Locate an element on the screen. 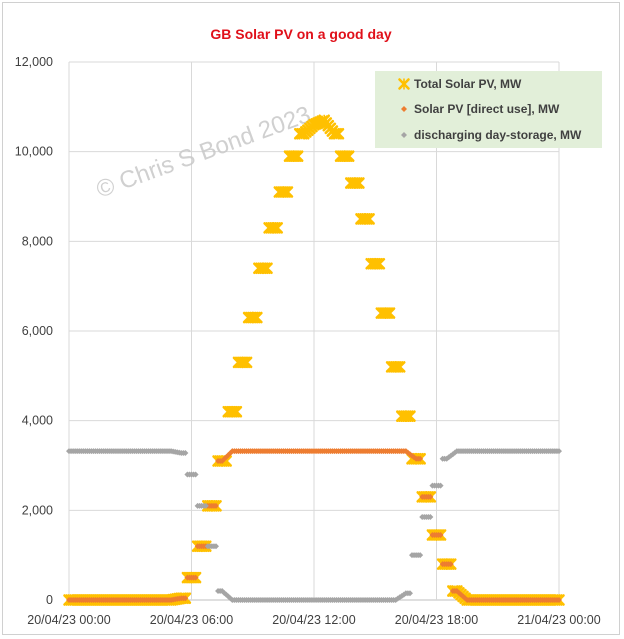 Image resolution: width=624 pixels, height=639 pixels. legend-item: discharging day-storage, MW is located at coordinates (491, 135).